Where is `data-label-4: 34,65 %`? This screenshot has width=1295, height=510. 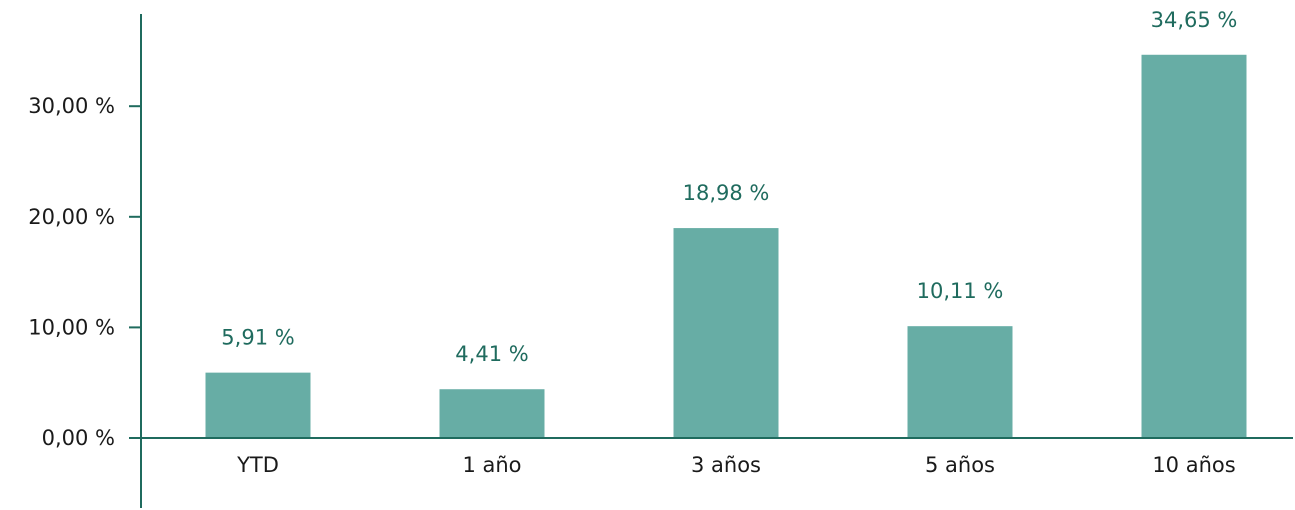 data-label-4: 34,65 % is located at coordinates (1194, 20).